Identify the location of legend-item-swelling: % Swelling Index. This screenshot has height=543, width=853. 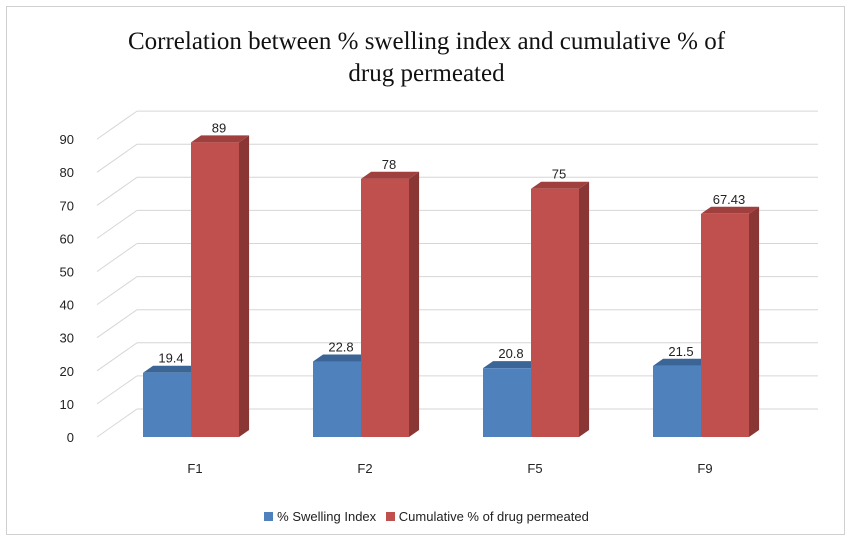
(320, 516).